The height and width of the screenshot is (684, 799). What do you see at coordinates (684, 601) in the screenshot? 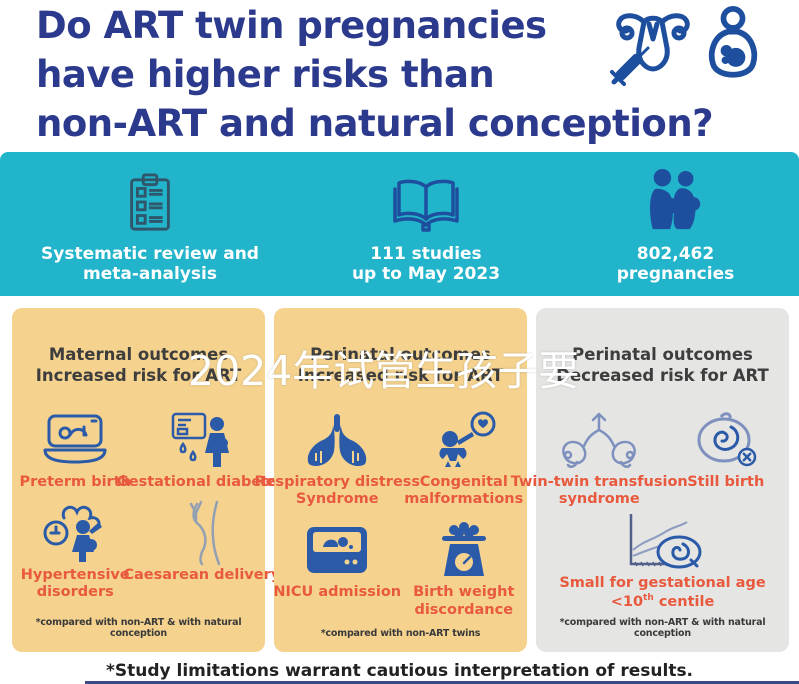
I see `item-label-text: centile` at bounding box center [684, 601].